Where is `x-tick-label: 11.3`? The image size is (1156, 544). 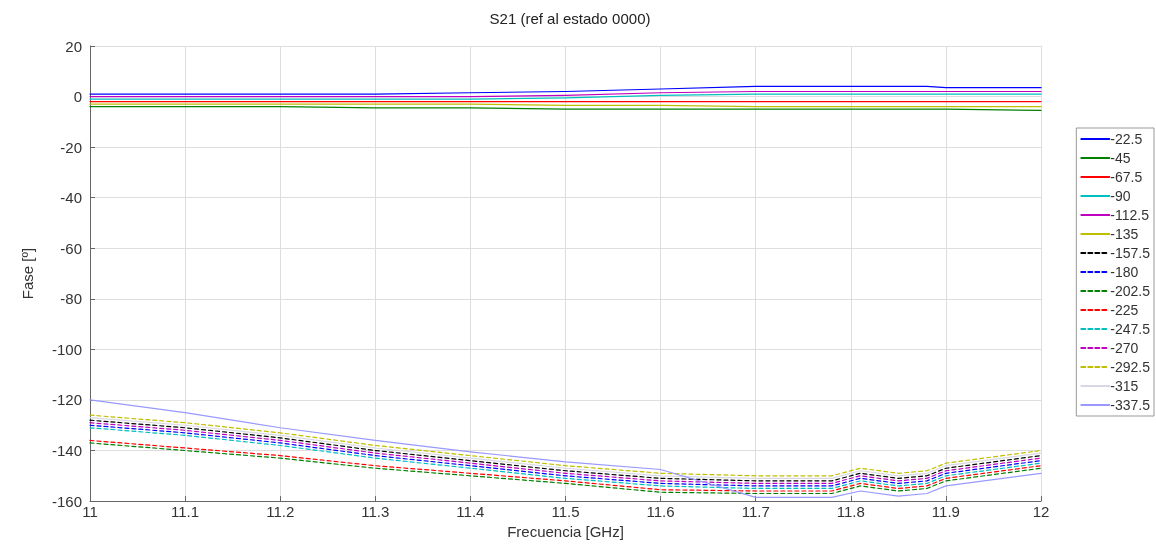 x-tick-label: 11.3 is located at coordinates (375, 512).